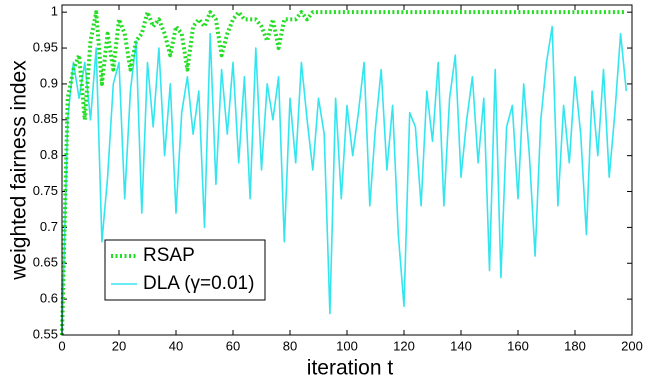  Describe the element at coordinates (45, 46) in the screenshot. I see `y-tick-label: 0.95` at that location.